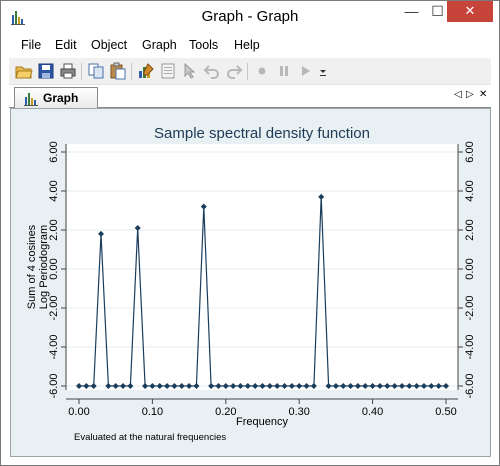 This screenshot has height=466, width=500. What do you see at coordinates (150, 437) in the screenshot?
I see `chart-note: Evaluated at the natural frequencies` at bounding box center [150, 437].